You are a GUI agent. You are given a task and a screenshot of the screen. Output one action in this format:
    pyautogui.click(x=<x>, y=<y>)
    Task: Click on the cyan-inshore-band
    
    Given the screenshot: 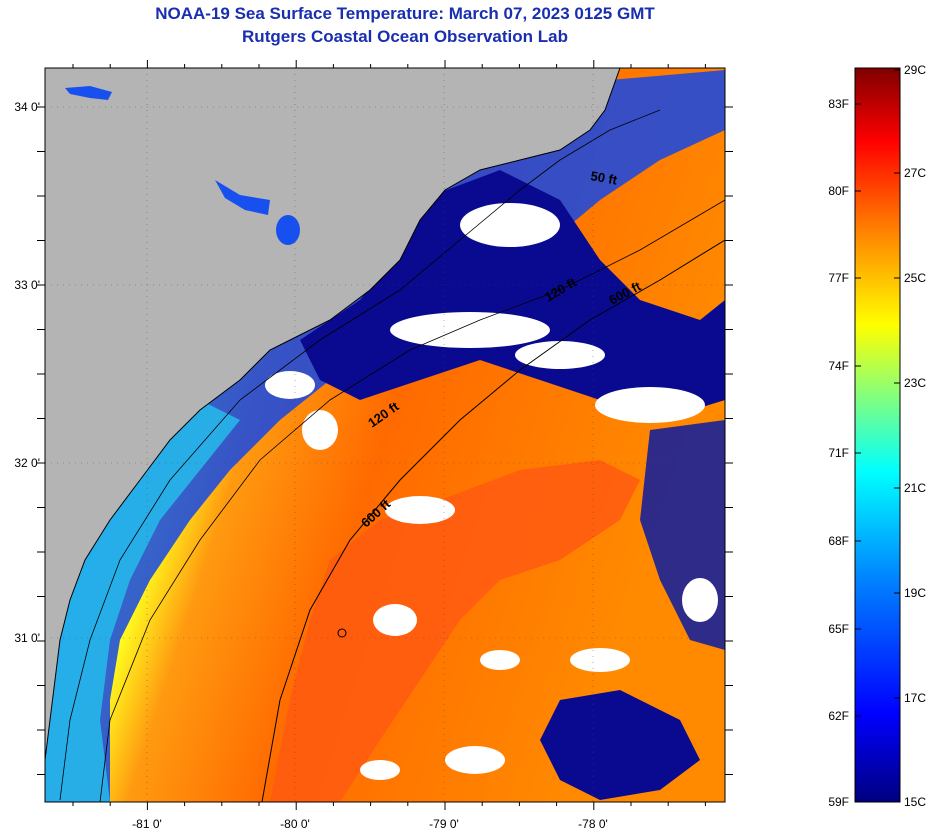 What is the action you would take?
    pyautogui.click(x=142, y=601)
    